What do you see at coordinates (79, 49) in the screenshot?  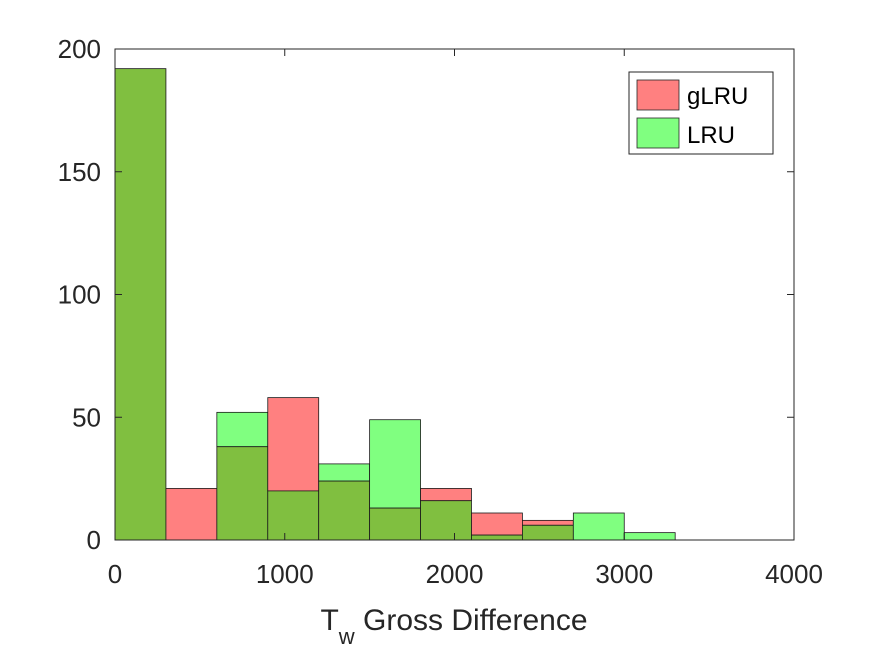 I see `y-tick-label: 200` at bounding box center [79, 49].